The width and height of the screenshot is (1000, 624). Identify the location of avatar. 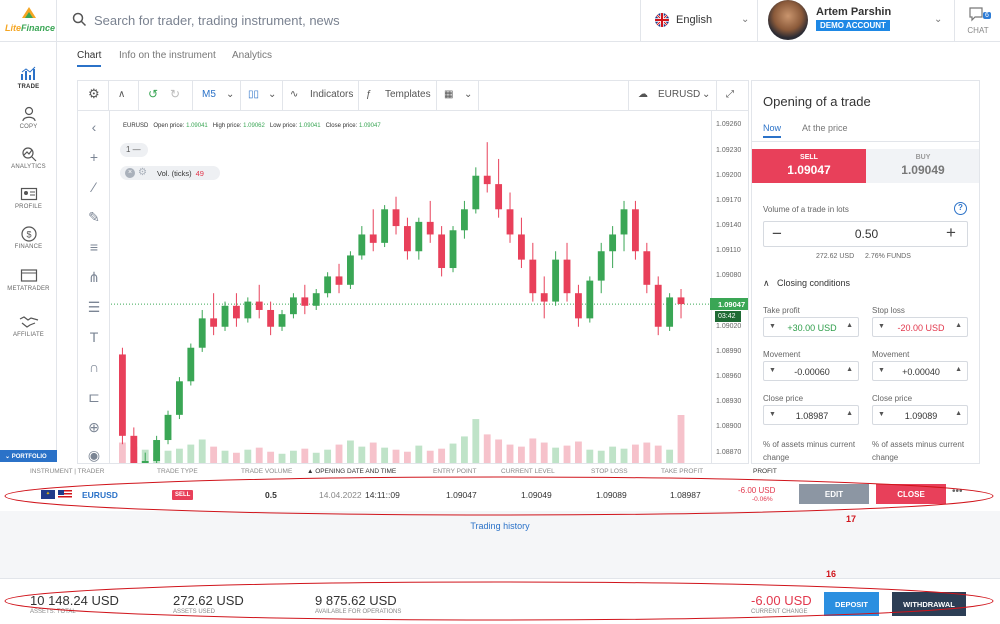
(788, 20).